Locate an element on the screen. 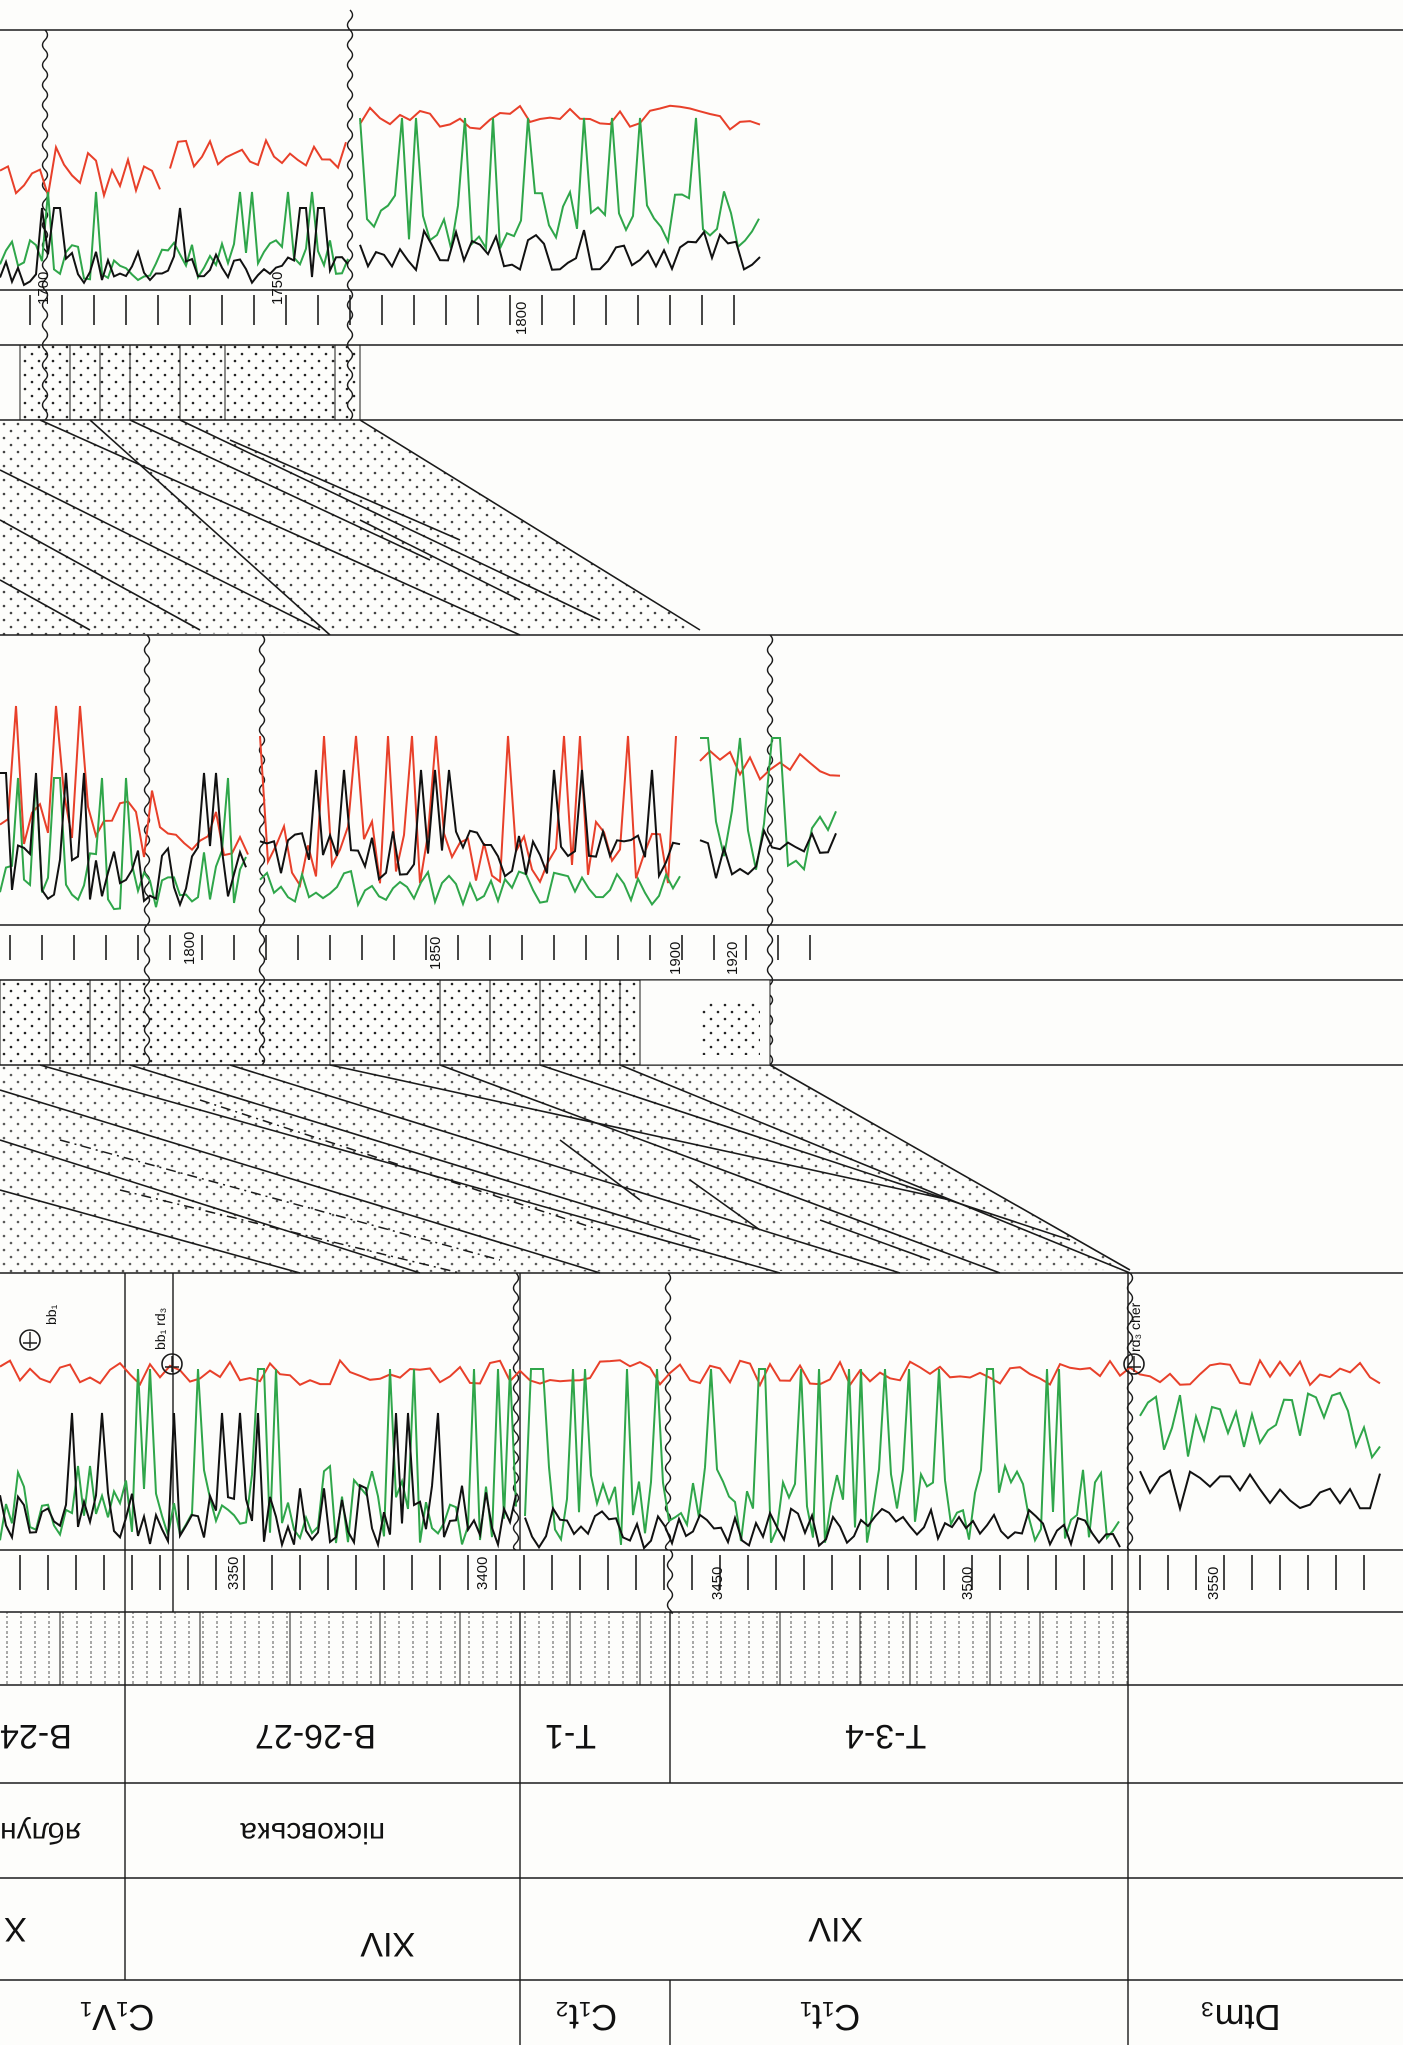 The width and height of the screenshot is (1403, 2045). depth-label: 3500 is located at coordinates (967, 1583).